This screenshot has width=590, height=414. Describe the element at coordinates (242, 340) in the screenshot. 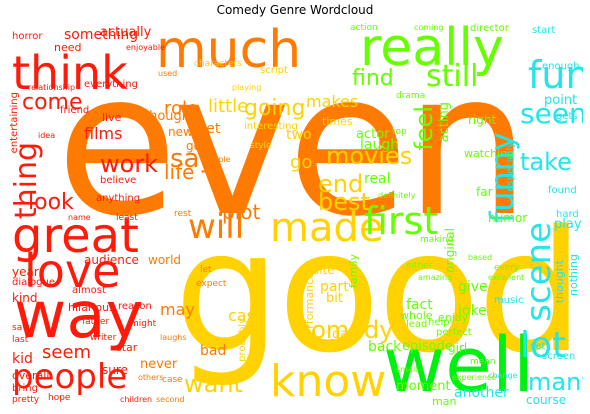

I see `word-probably: probably` at that location.